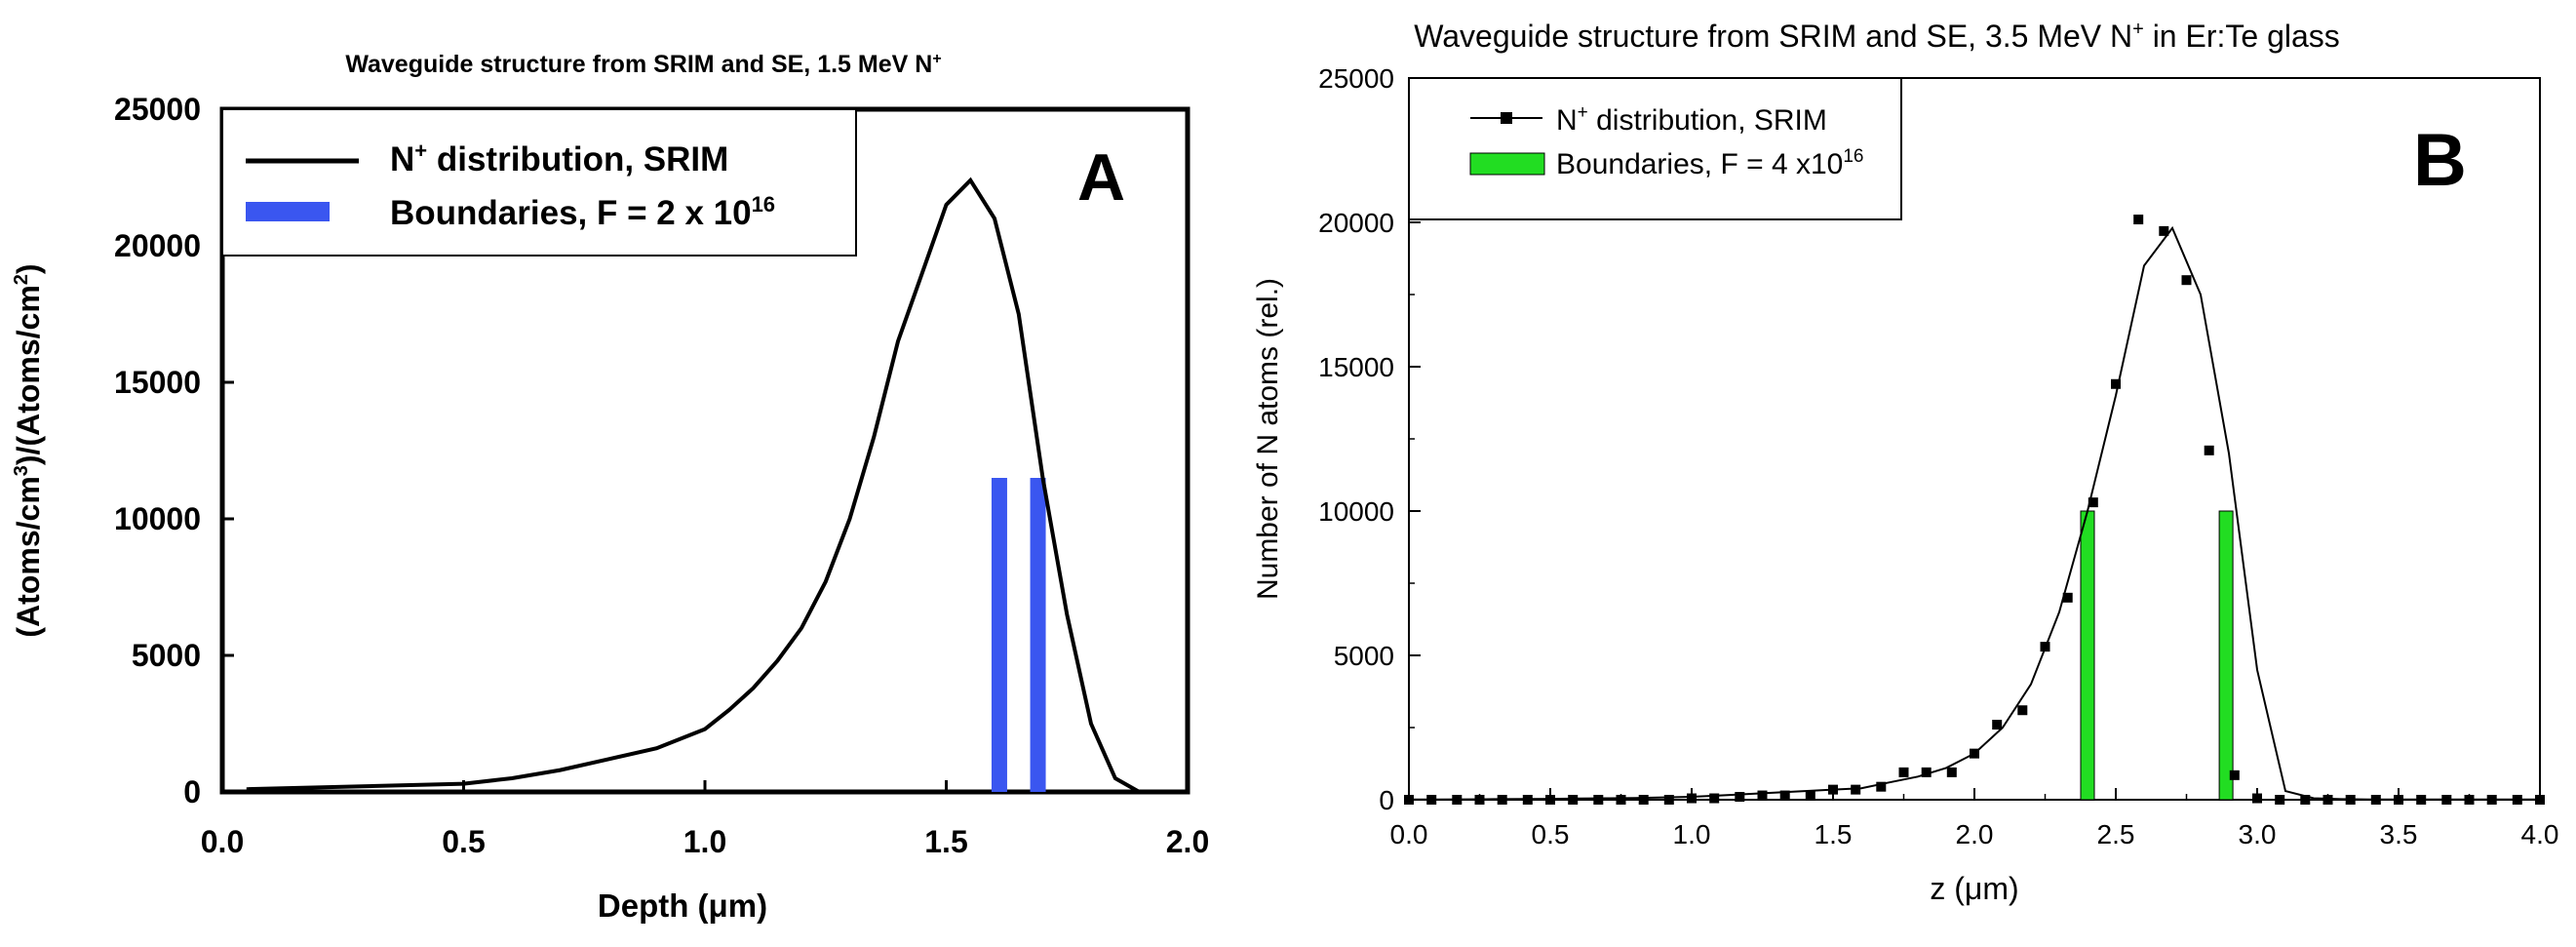 The image size is (2576, 947). What do you see at coordinates (582, 212) in the screenshot?
I see `panel-a-legend-label-boundaries: Boundaries, F = 2 x 1016` at bounding box center [582, 212].